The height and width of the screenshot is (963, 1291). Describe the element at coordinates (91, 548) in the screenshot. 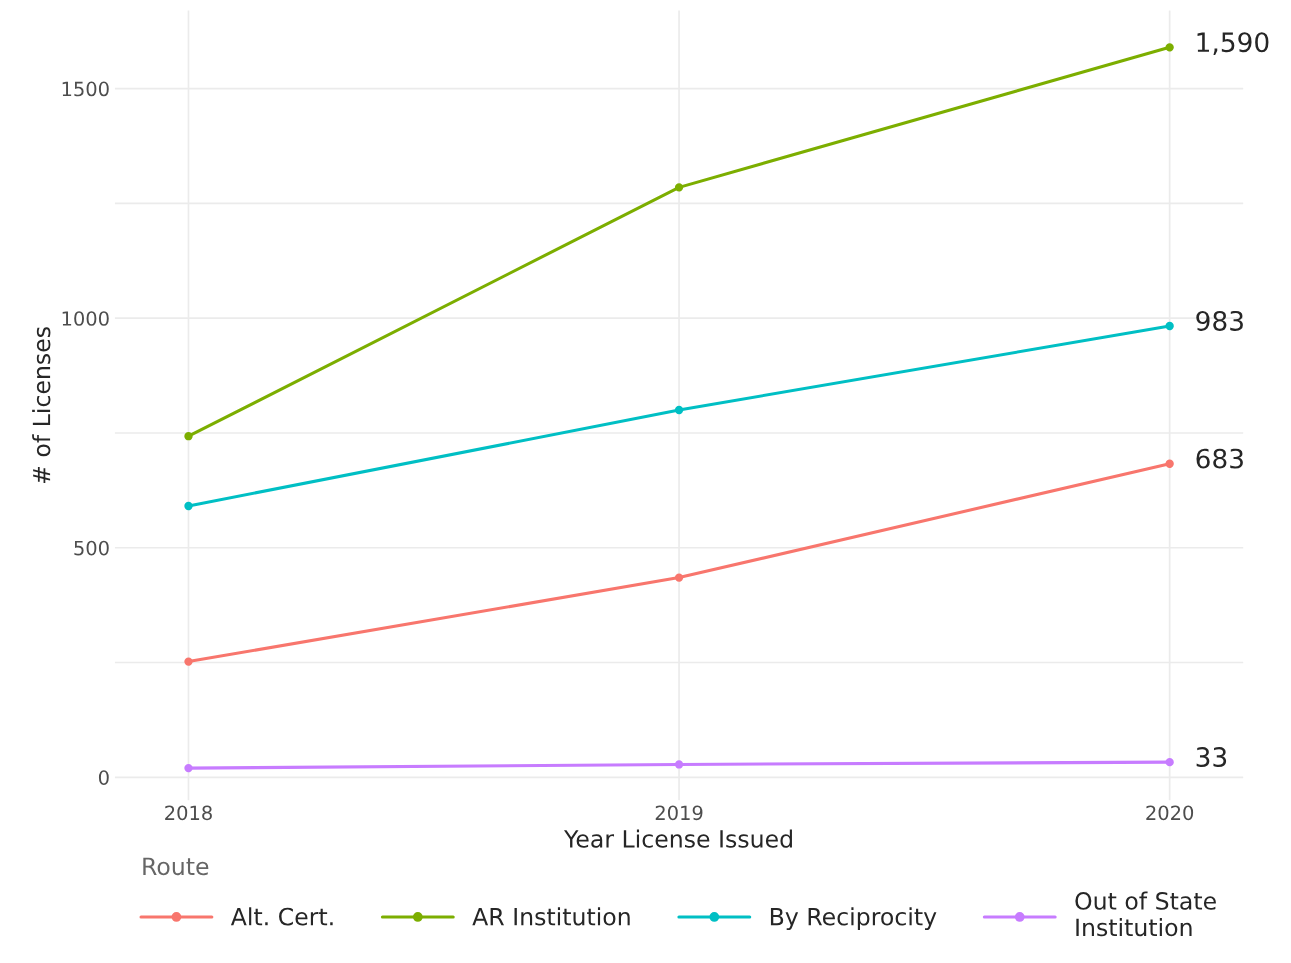

I see `y-tick-label: 500` at that location.